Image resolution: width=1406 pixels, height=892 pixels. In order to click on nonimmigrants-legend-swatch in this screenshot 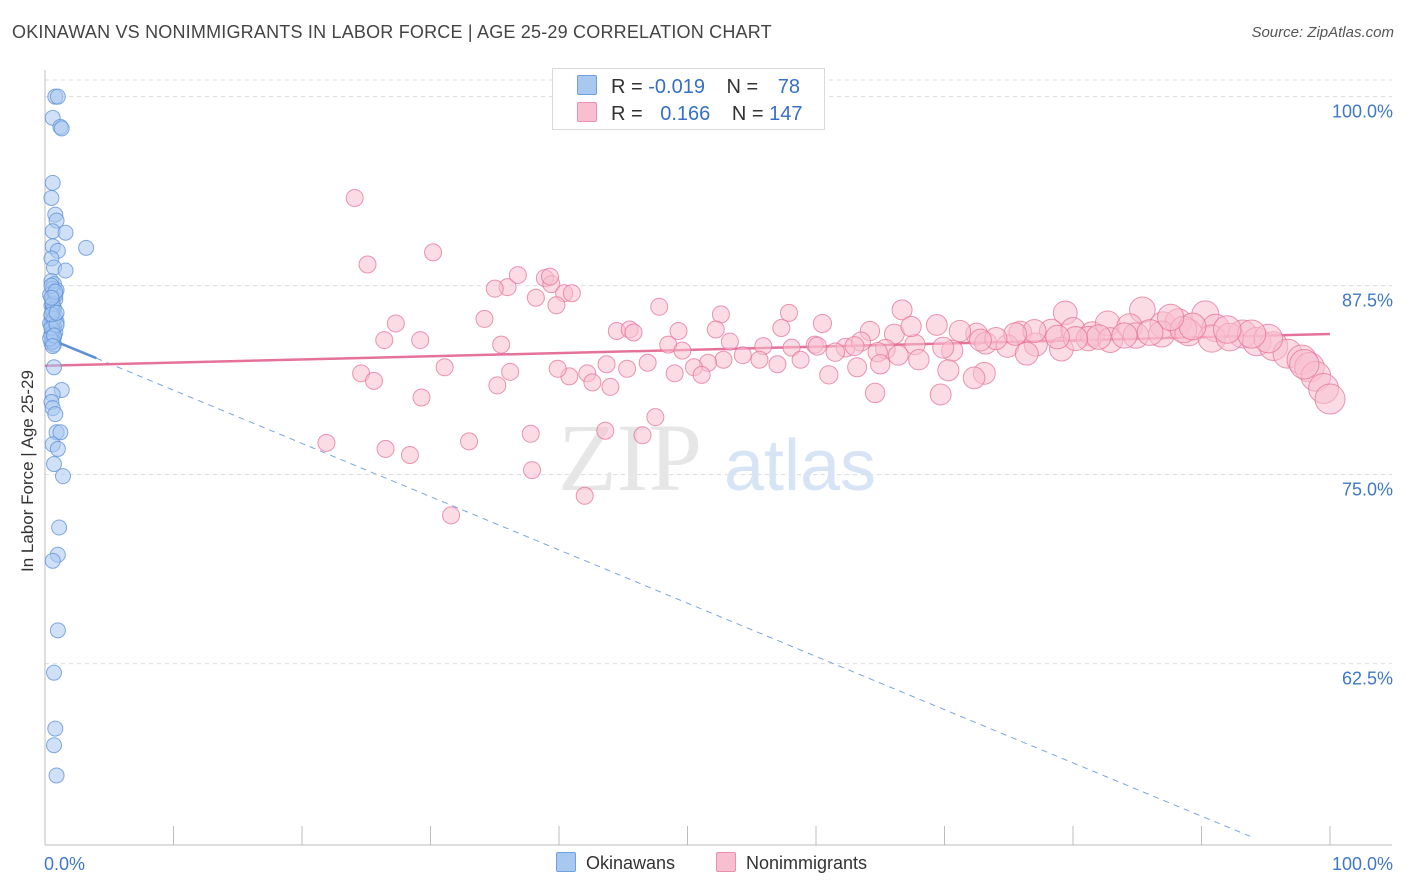, I will do `click(726, 862)`.